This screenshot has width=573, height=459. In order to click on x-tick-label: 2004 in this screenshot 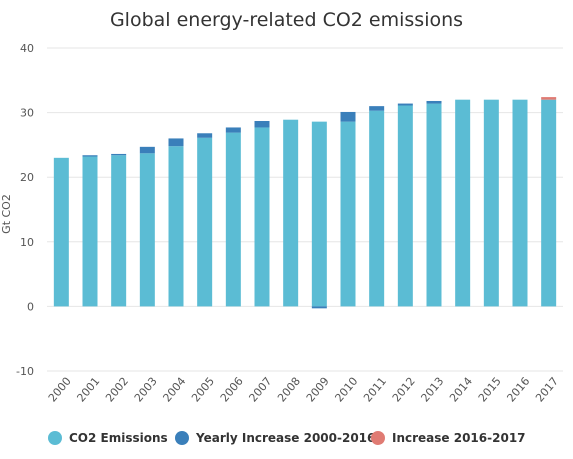, I will do `click(174, 390)`.